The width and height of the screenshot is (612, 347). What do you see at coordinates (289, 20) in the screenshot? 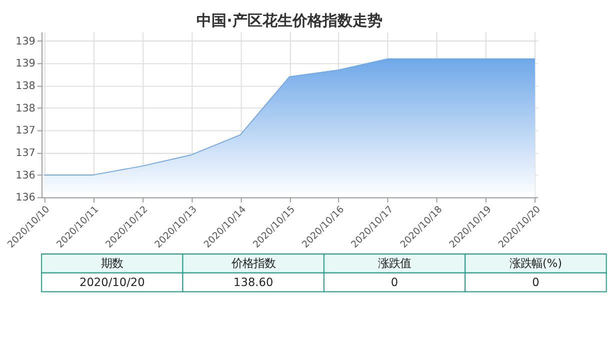
I see `chart-title: 中国·产区花生价格指数走势` at bounding box center [289, 20].